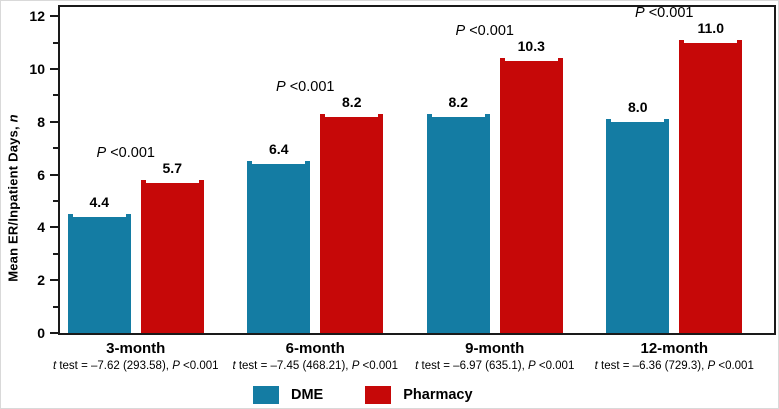 This screenshot has height=409, width=779. Describe the element at coordinates (495, 348) in the screenshot. I see `x-category-label: 9-month` at that location.